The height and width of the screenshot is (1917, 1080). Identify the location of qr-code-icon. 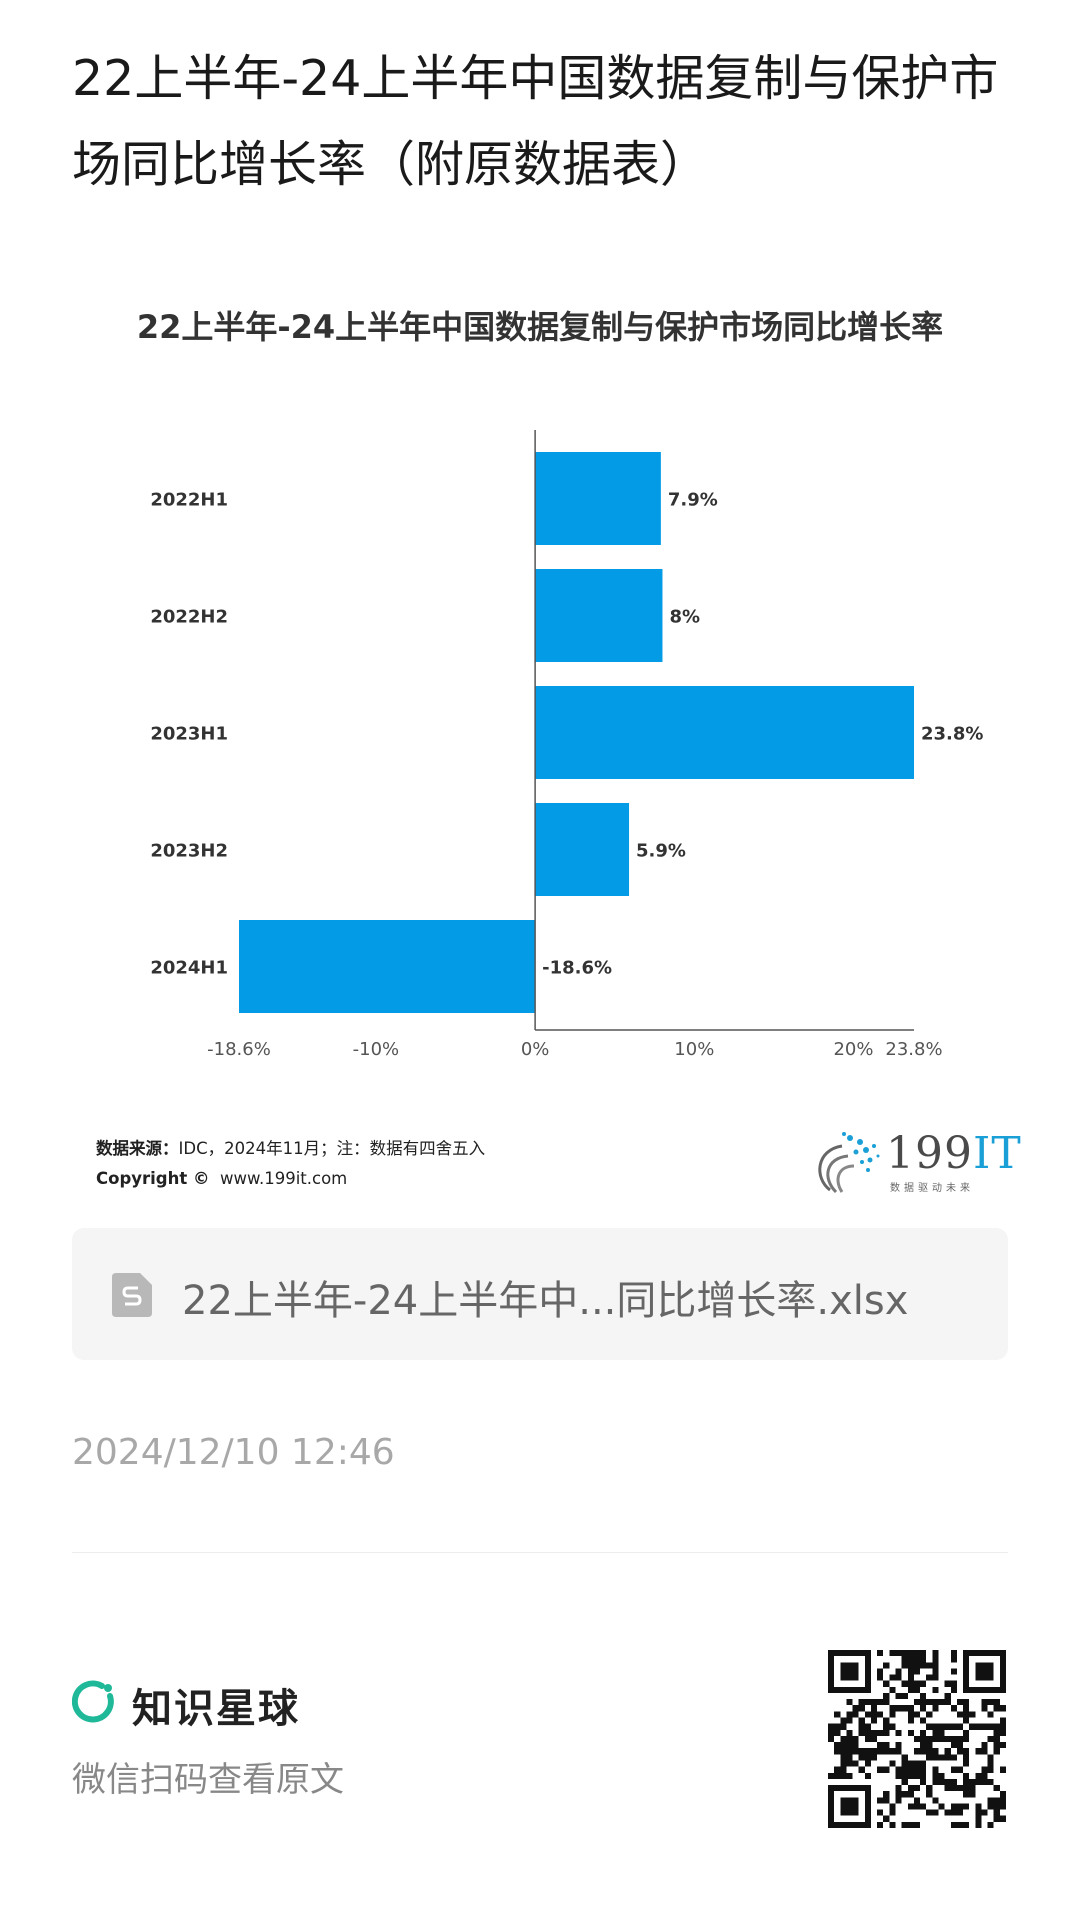
(917, 1739).